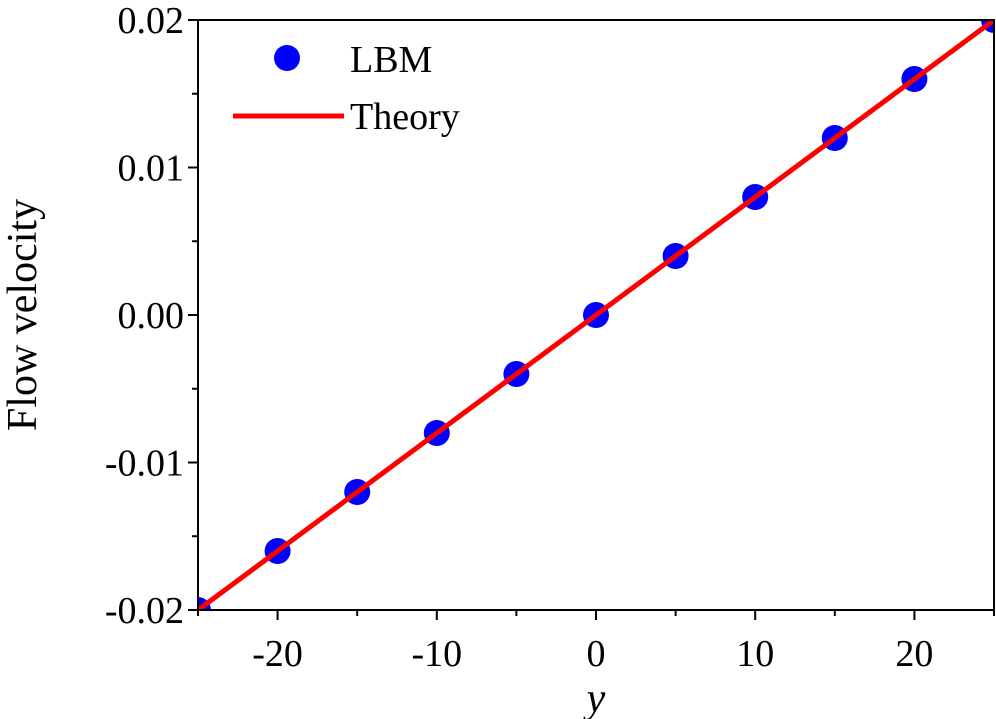  What do you see at coordinates (914, 654) in the screenshot?
I see `x-tick-label: 20` at bounding box center [914, 654].